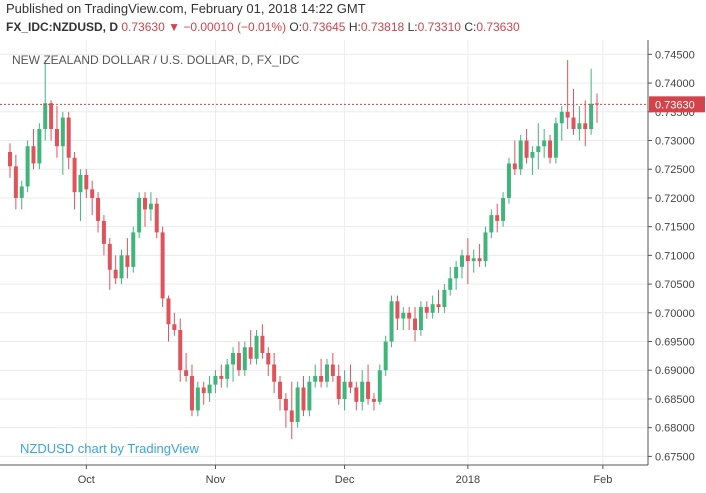 The height and width of the screenshot is (493, 706). Describe the element at coordinates (382, 27) in the screenshot. I see `high-value: 0.73818` at that location.